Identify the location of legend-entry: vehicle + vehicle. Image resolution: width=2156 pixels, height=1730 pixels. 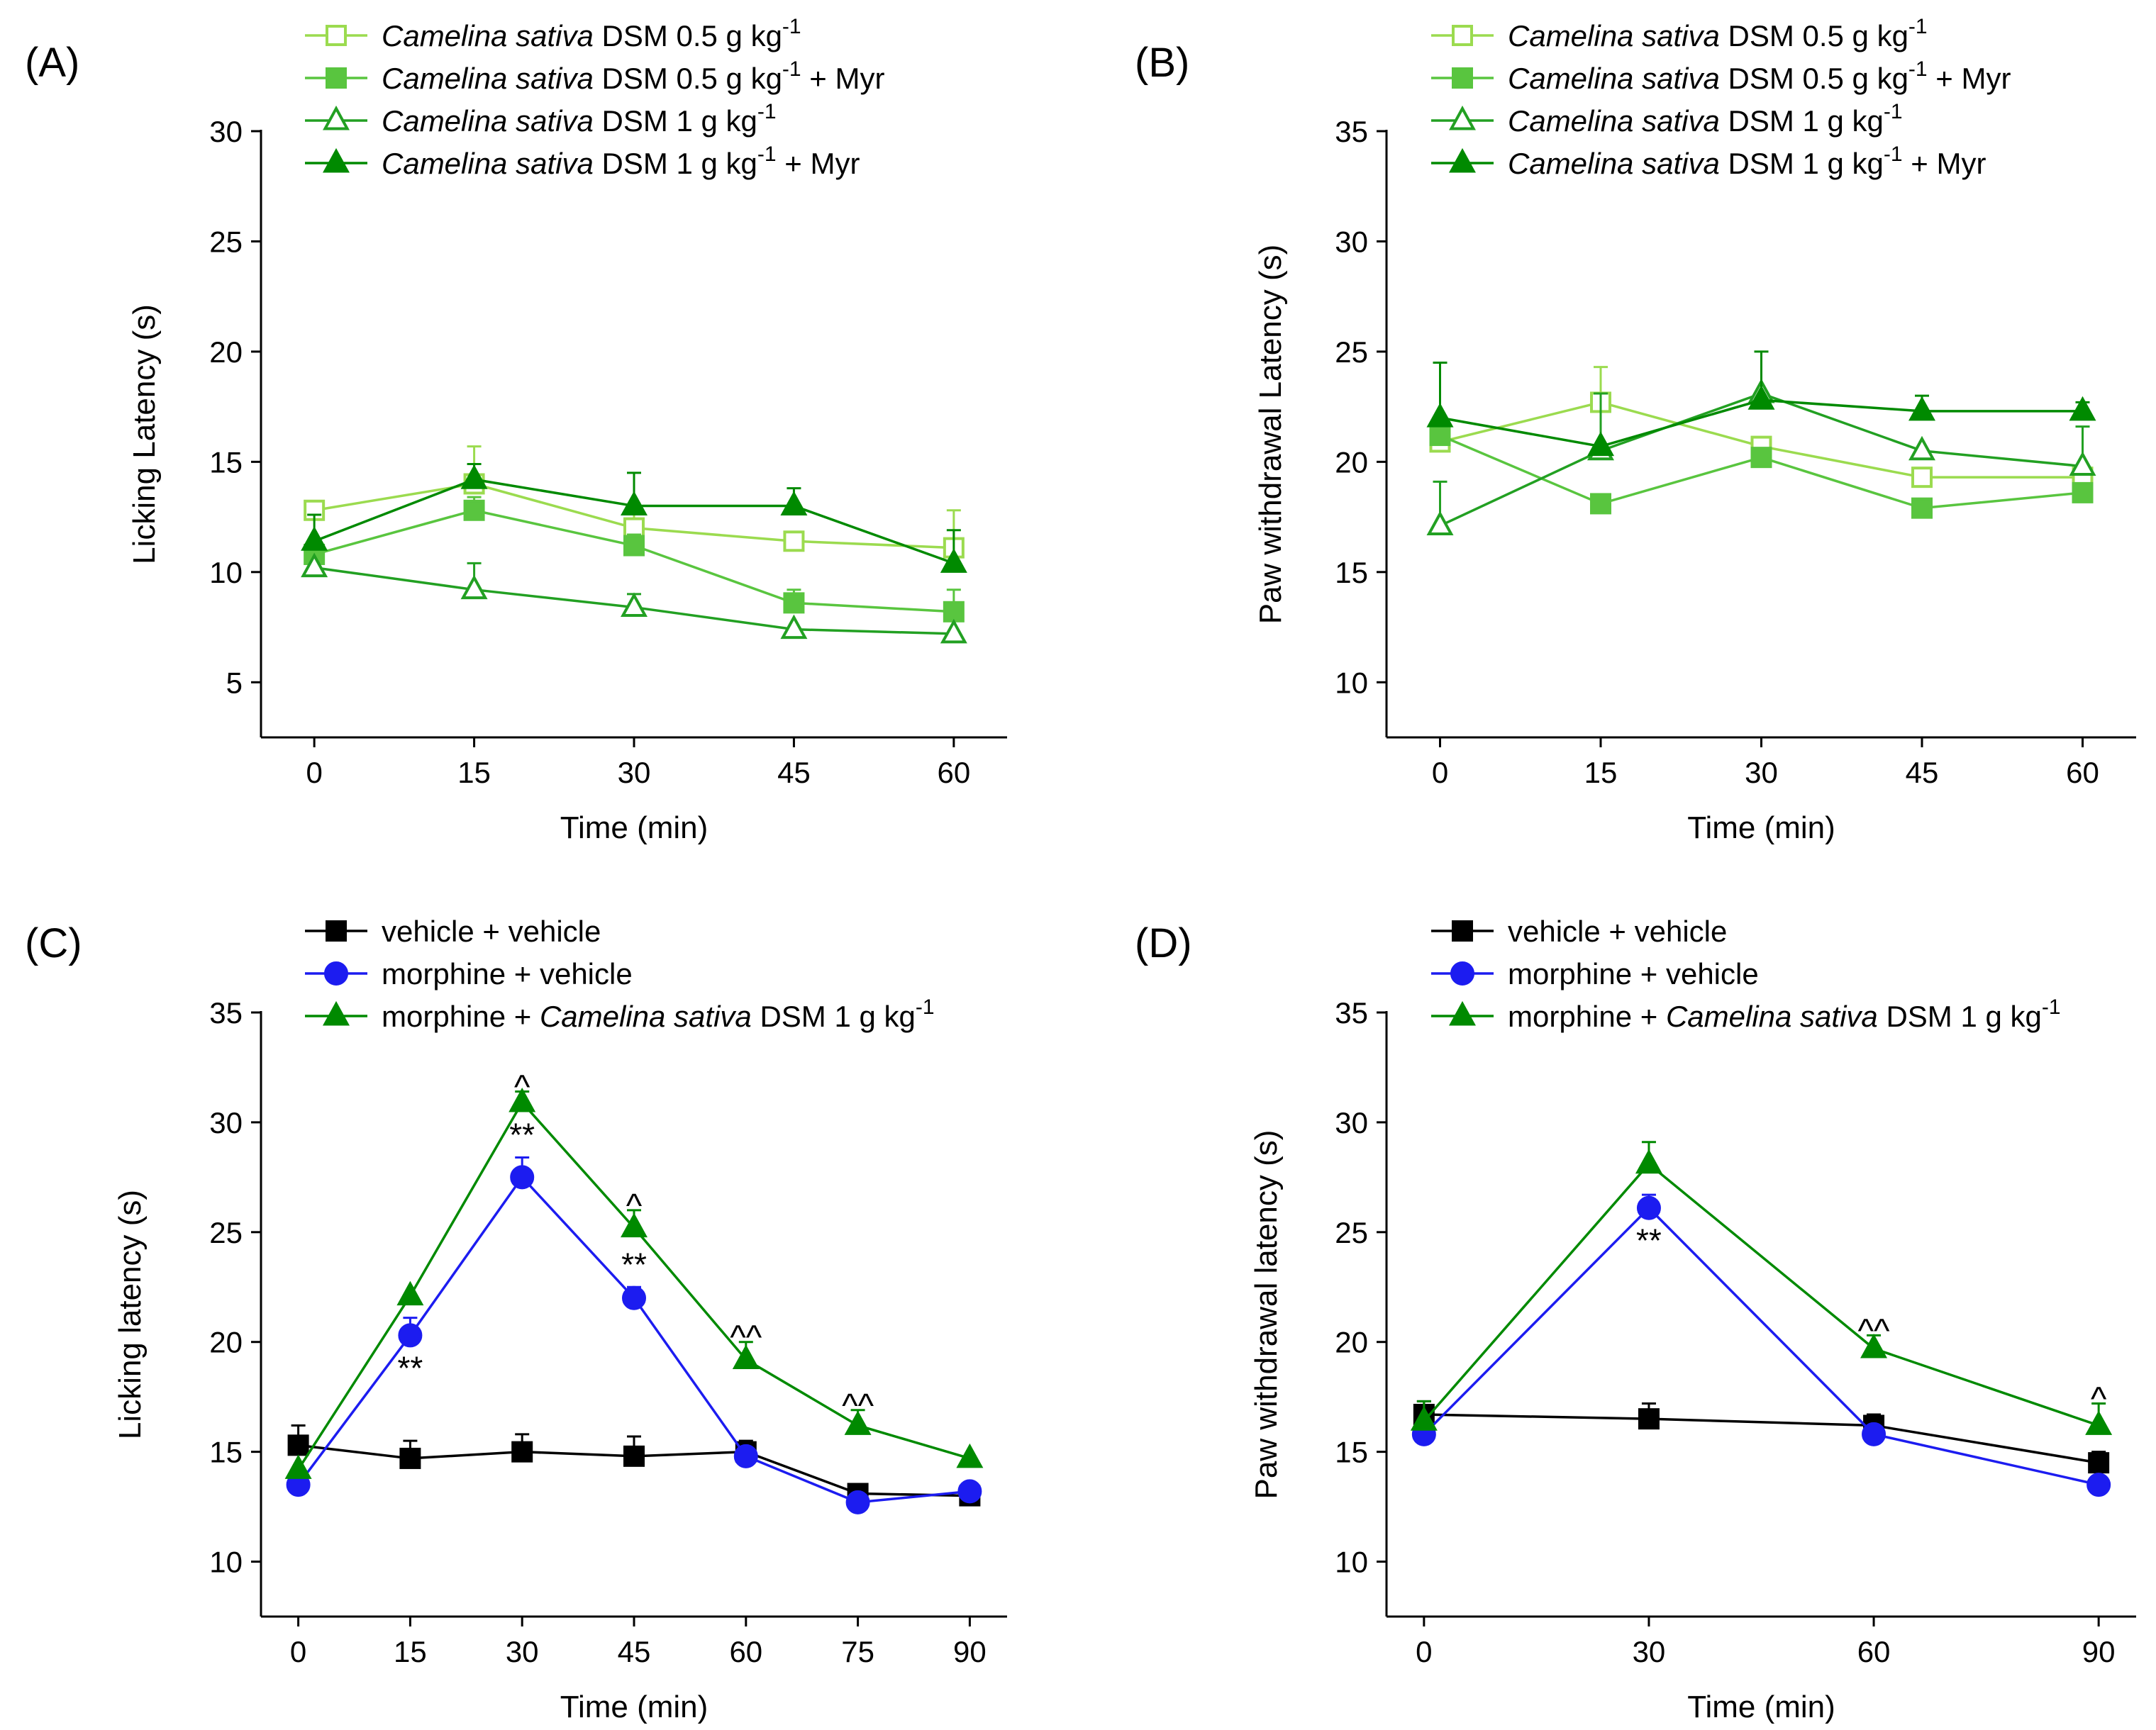
(453, 931).